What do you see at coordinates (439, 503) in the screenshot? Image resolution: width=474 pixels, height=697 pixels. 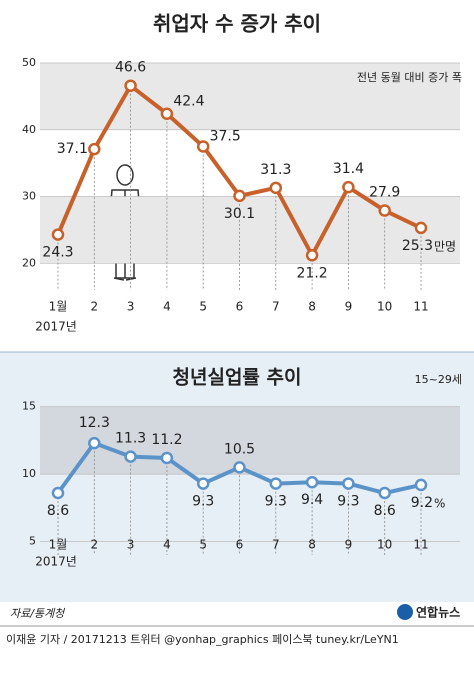 I see `unit-label: %` at bounding box center [439, 503].